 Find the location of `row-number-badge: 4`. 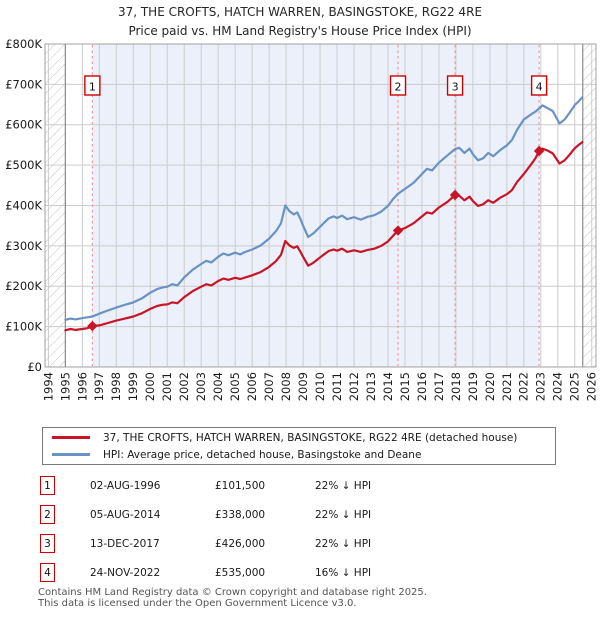

row-number-badge: 4 is located at coordinates (47, 572).